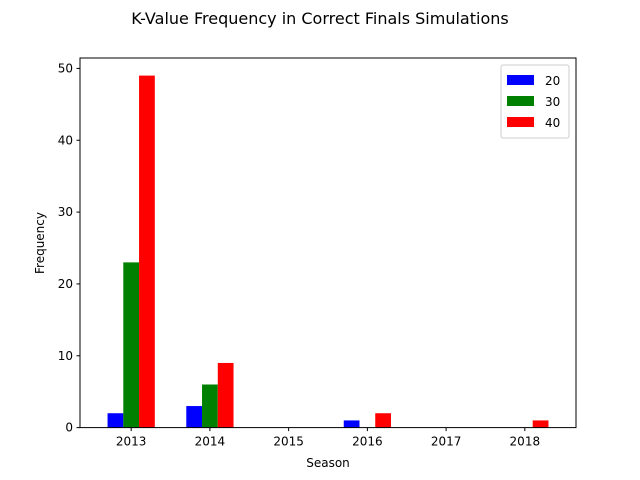 The width and height of the screenshot is (640, 480). I want to click on bar-series-40-2018, so click(540, 424).